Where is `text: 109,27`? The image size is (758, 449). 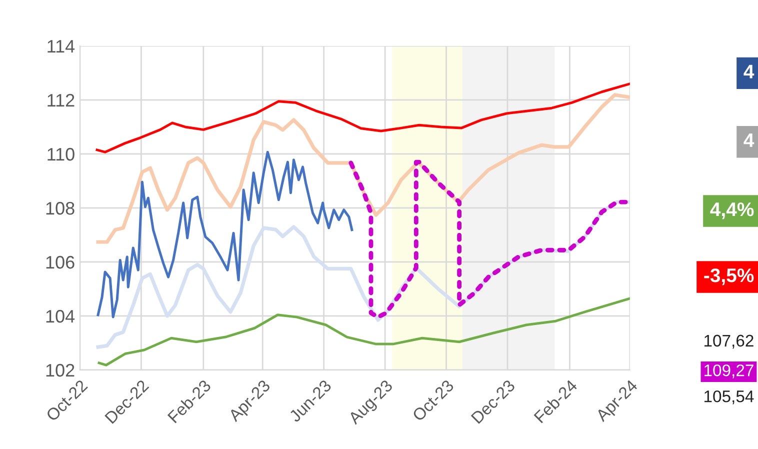
text: 109,27 is located at coordinates (729, 371).